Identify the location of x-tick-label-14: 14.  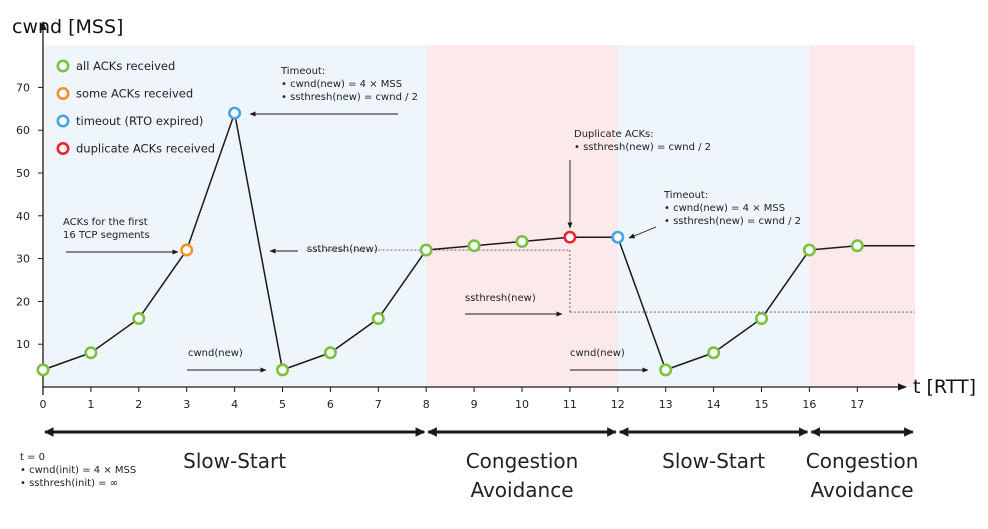
(714, 404).